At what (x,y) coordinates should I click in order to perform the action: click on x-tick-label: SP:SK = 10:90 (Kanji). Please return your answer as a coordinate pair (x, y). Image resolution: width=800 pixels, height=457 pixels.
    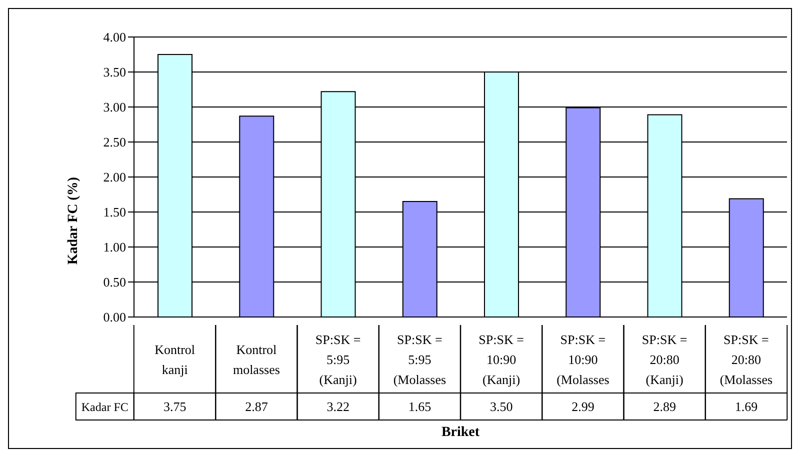
    Looking at the image, I should click on (501, 359).